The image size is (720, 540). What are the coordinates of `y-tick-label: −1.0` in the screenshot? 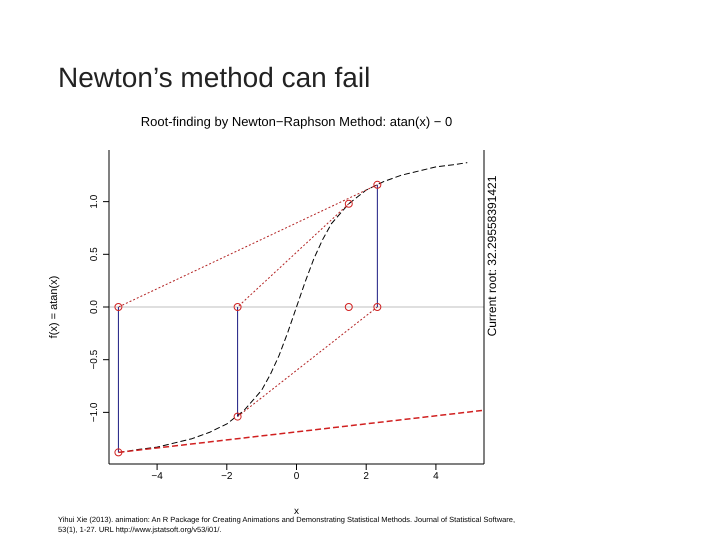 It's located at (94, 412).